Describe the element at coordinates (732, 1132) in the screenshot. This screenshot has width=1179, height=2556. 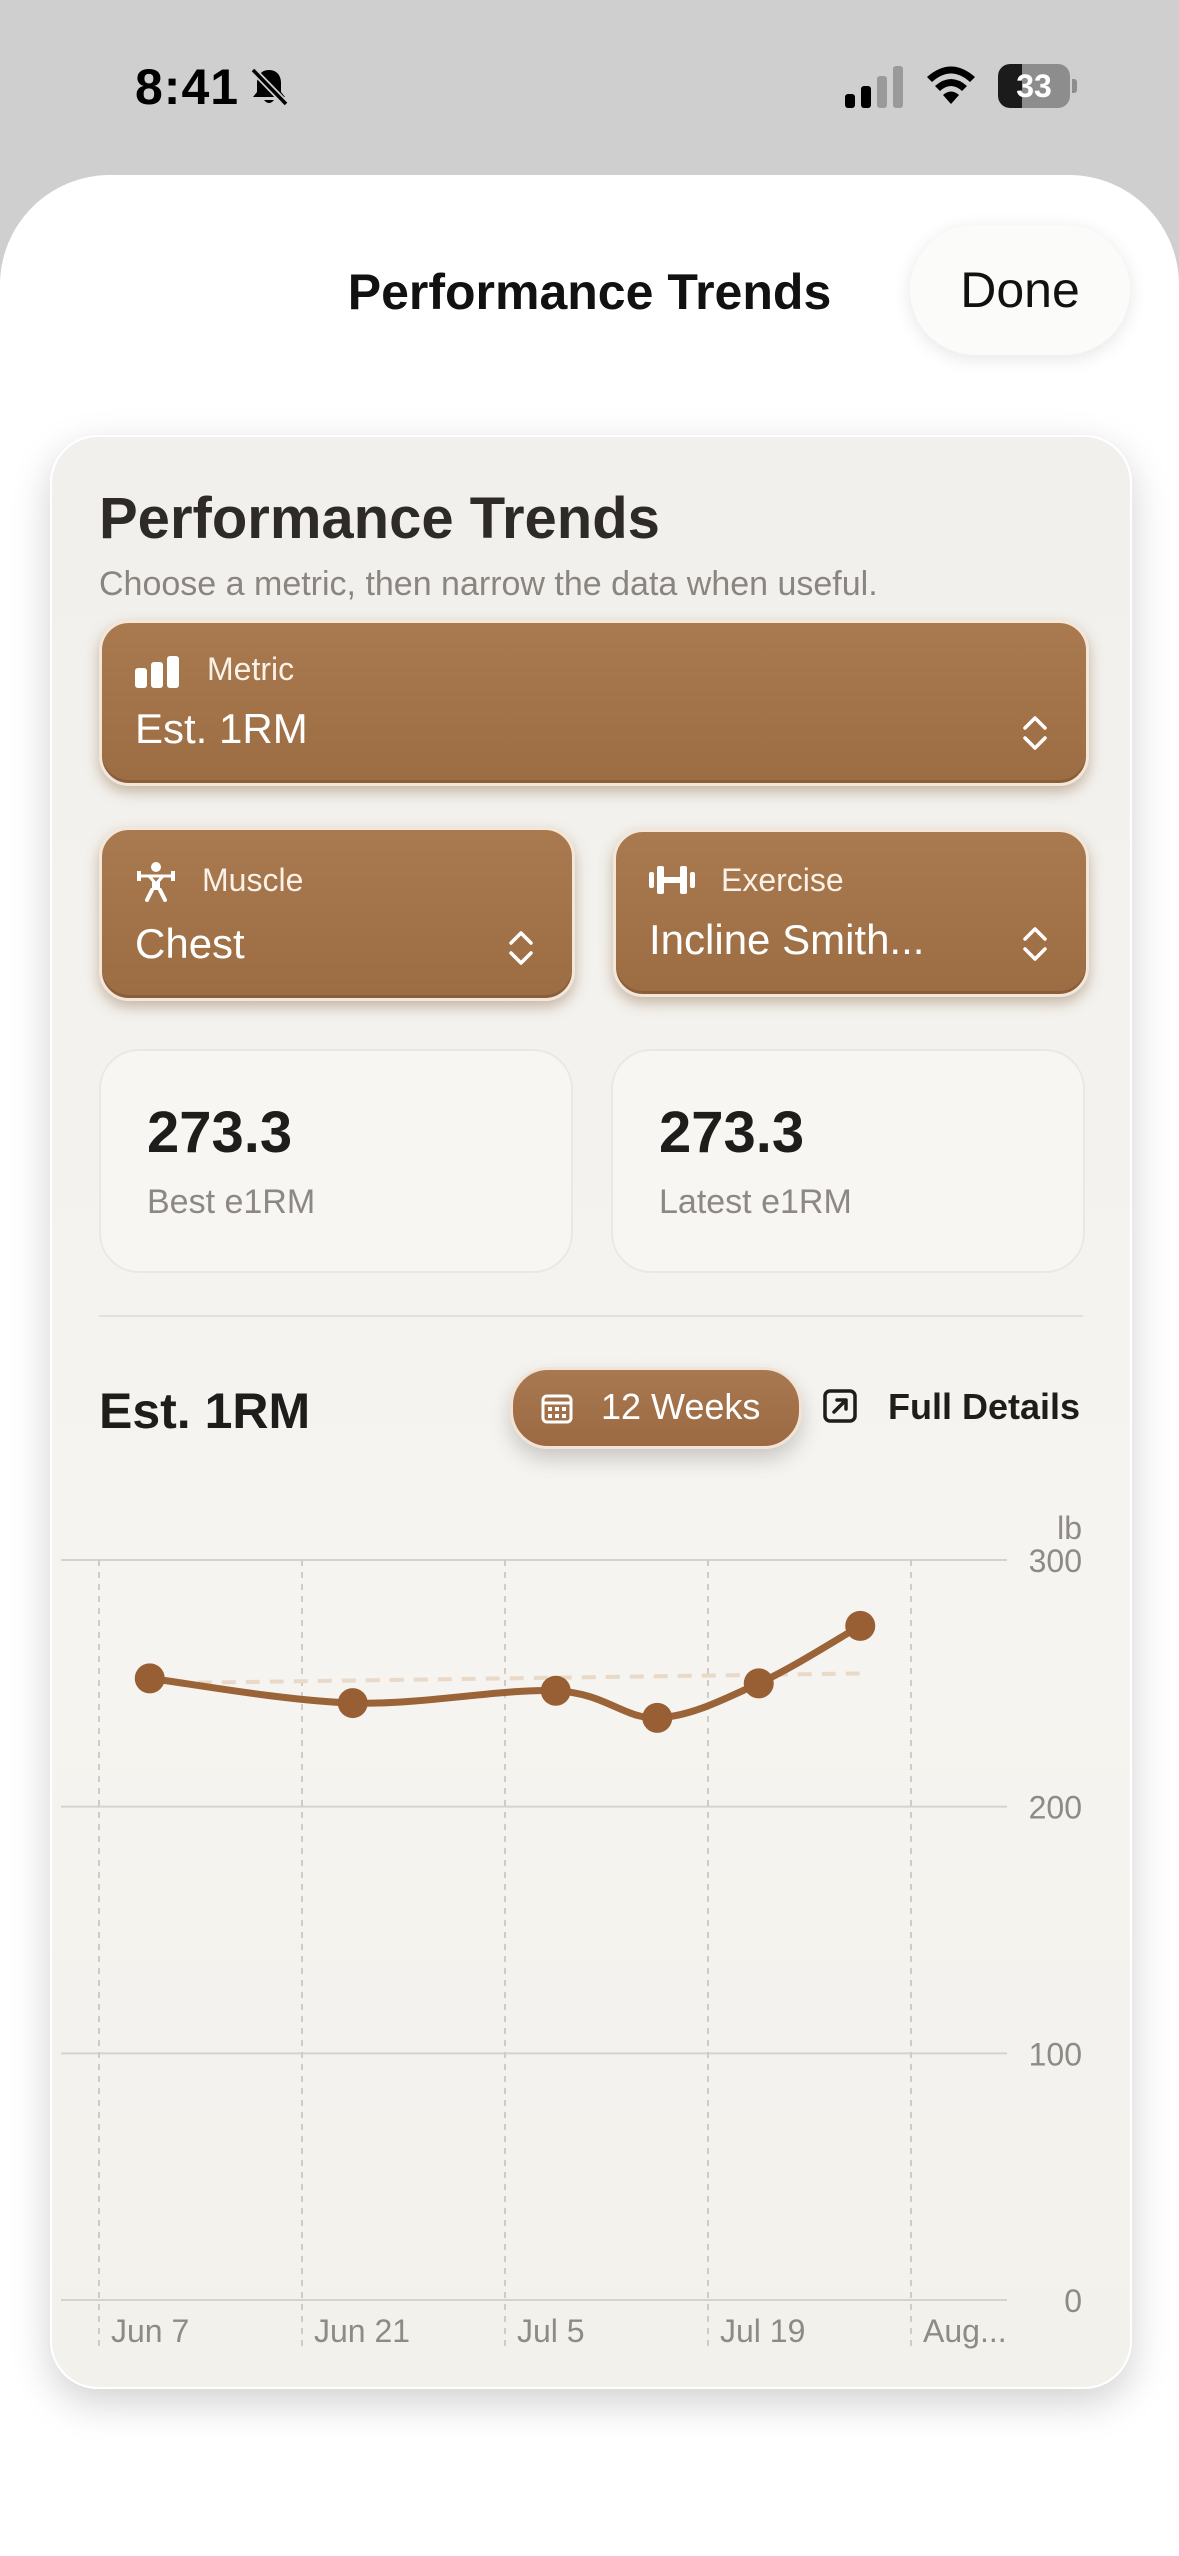
I see `latest-e1rm-value: 273.3` at that location.